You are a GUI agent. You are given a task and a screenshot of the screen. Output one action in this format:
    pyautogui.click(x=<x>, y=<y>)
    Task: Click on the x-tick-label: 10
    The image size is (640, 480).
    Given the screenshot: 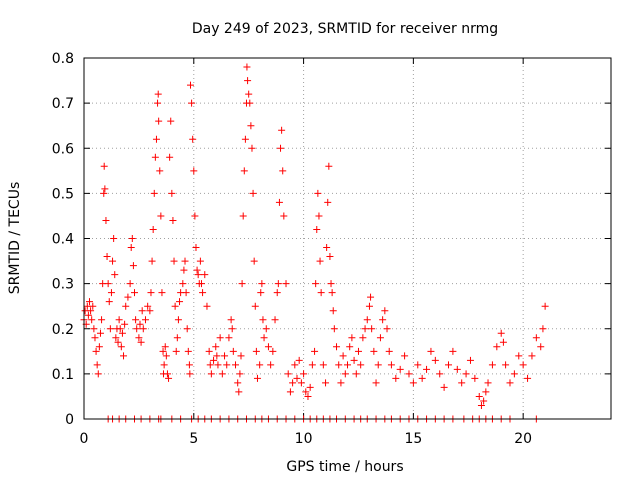 What is the action you would take?
    pyautogui.click(x=304, y=439)
    